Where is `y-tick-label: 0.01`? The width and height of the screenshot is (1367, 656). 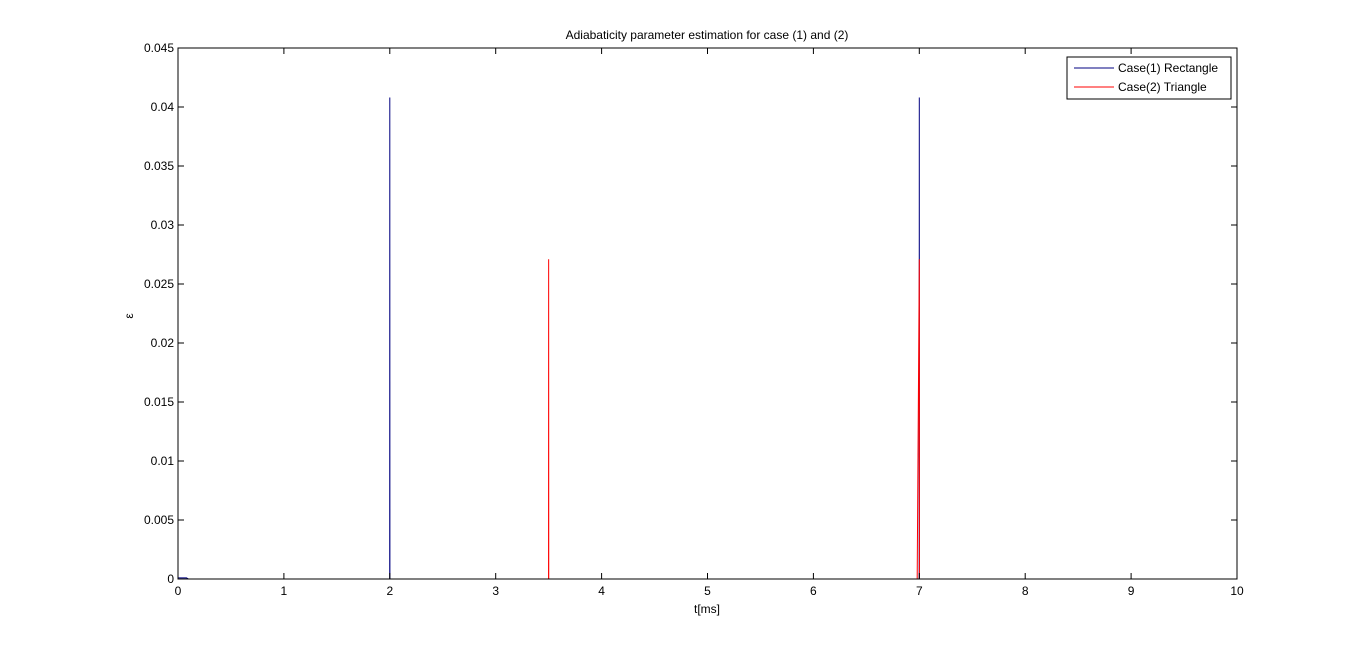 y-tick-label: 0.01 is located at coordinates (163, 461).